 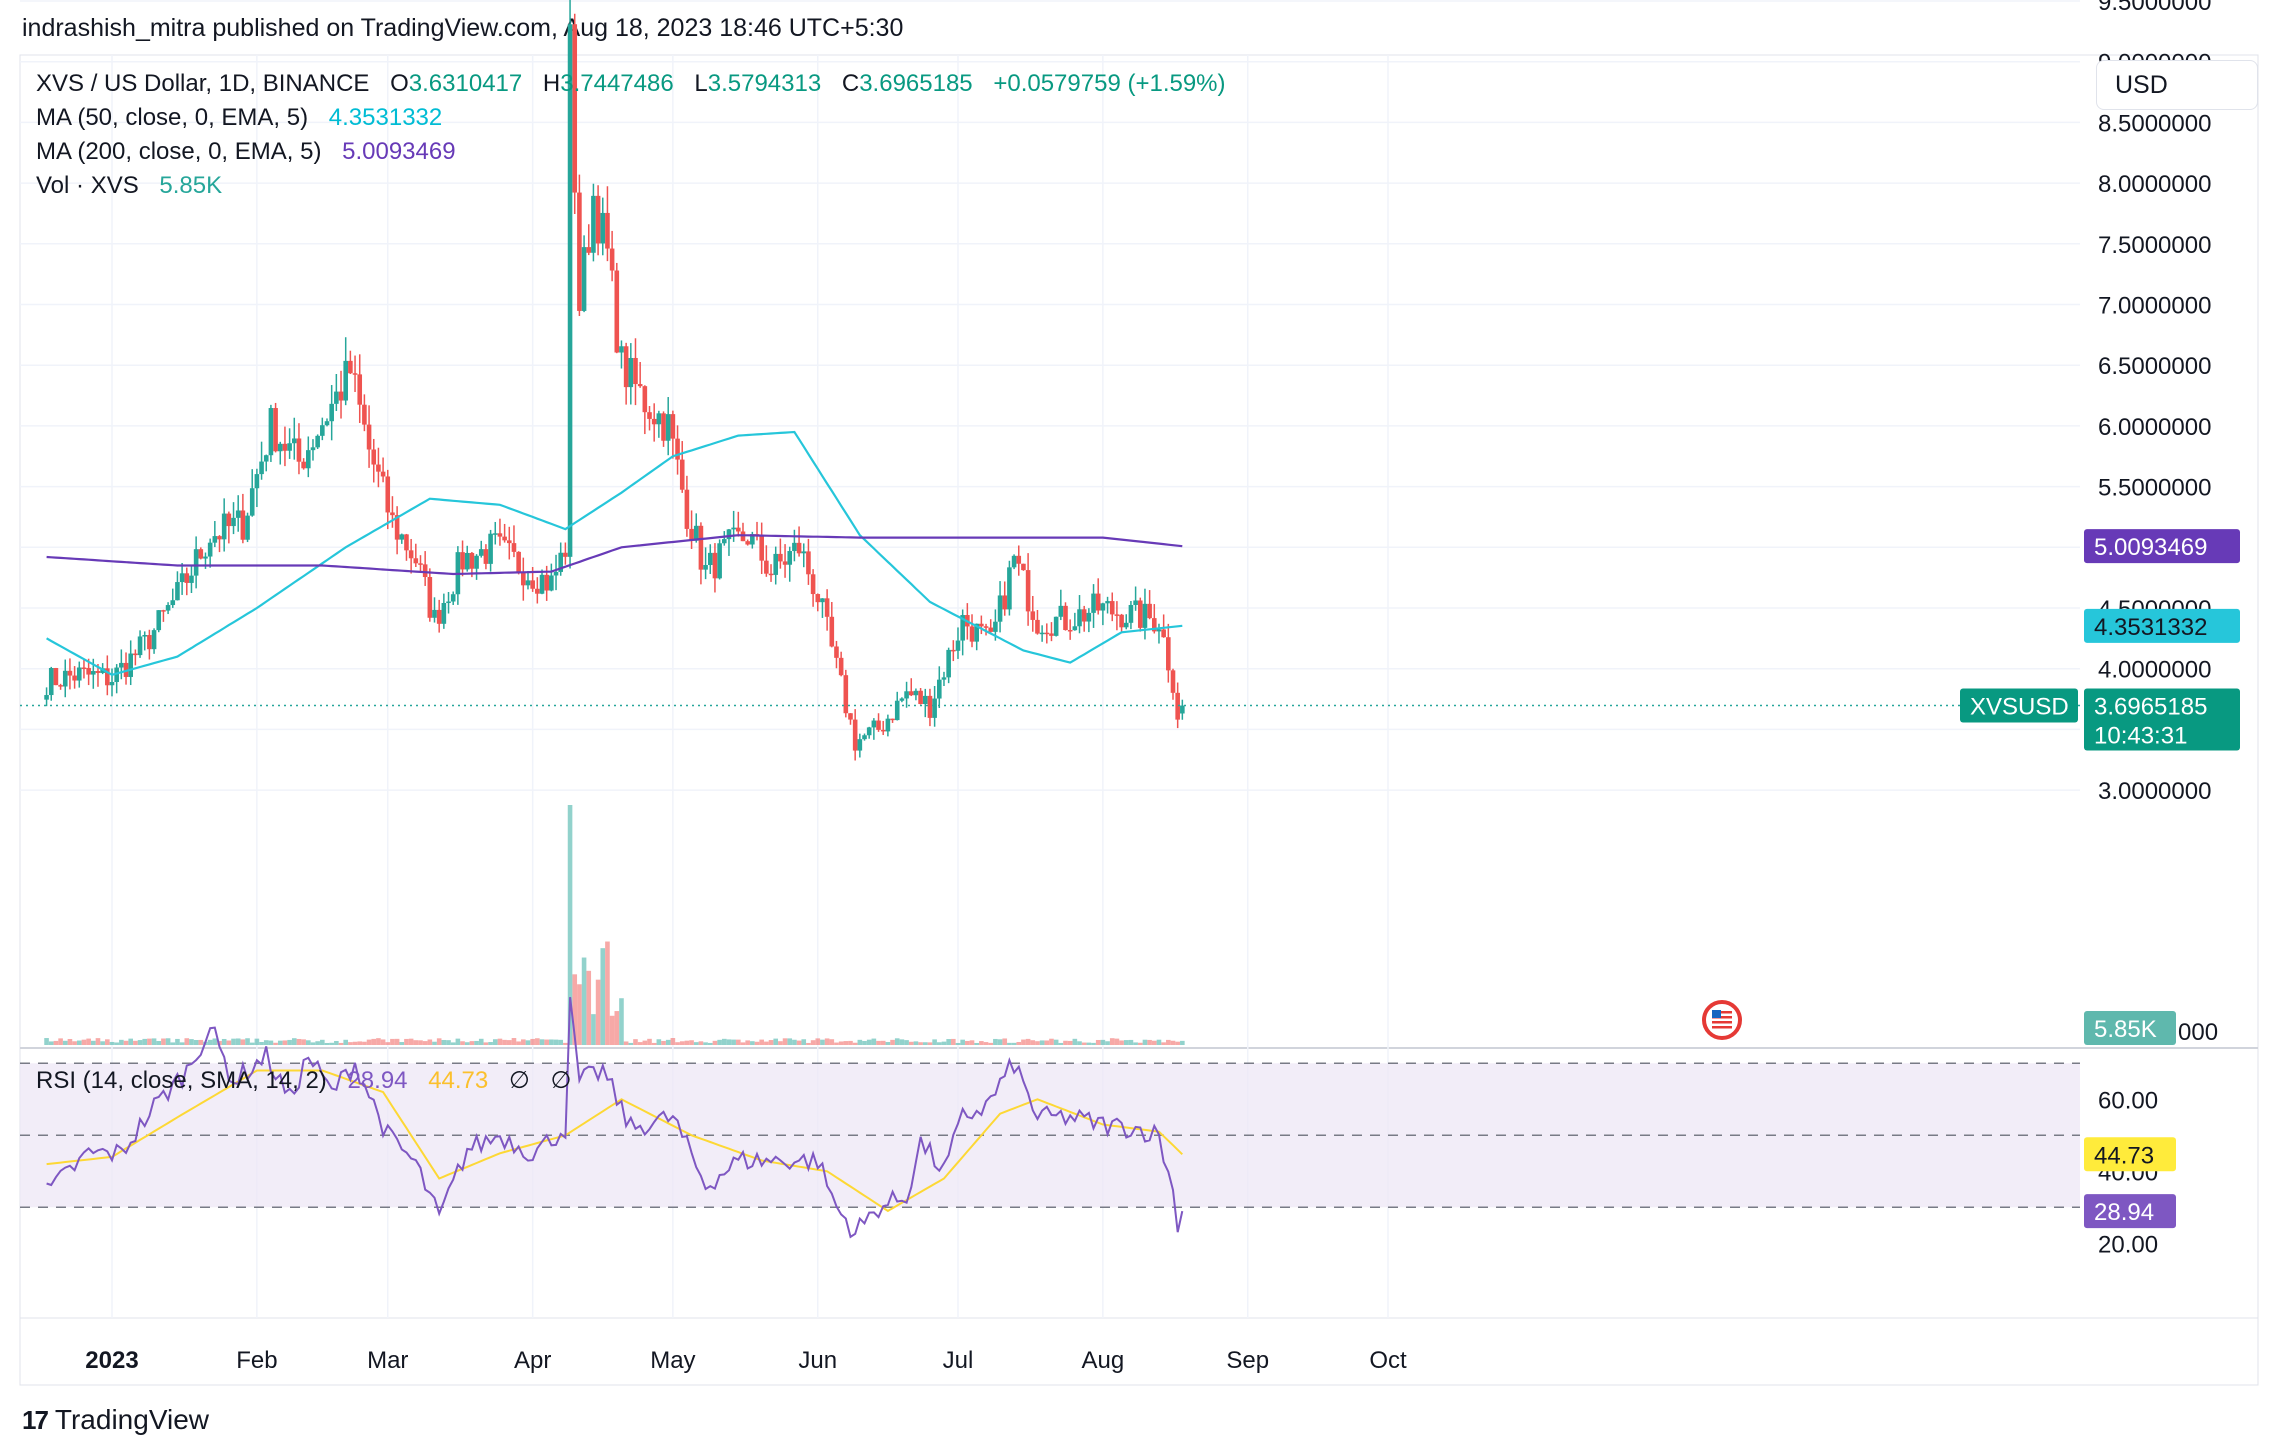 What do you see at coordinates (1109, 83) in the screenshot?
I see `change-value: +0.0579759 (+1.59%)` at bounding box center [1109, 83].